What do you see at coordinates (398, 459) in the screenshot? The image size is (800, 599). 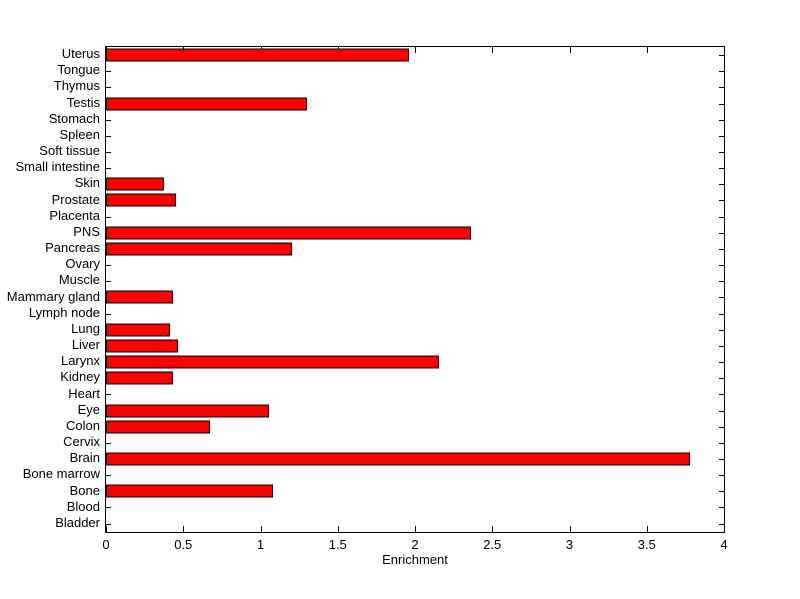 I see `bar-brain` at bounding box center [398, 459].